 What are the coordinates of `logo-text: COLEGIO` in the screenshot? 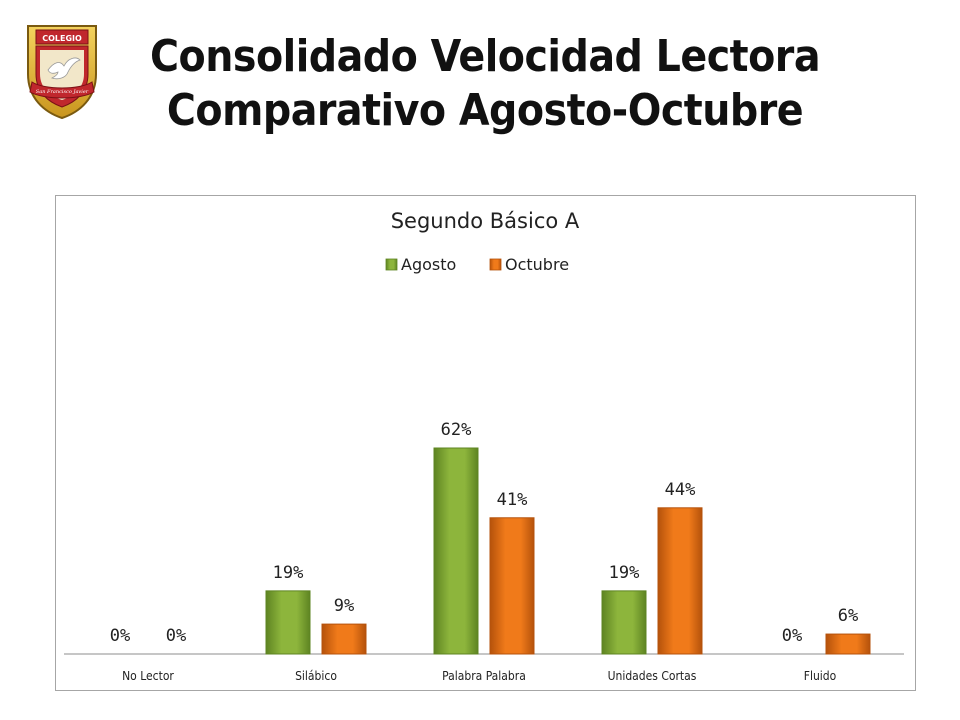 It's located at (62, 38).